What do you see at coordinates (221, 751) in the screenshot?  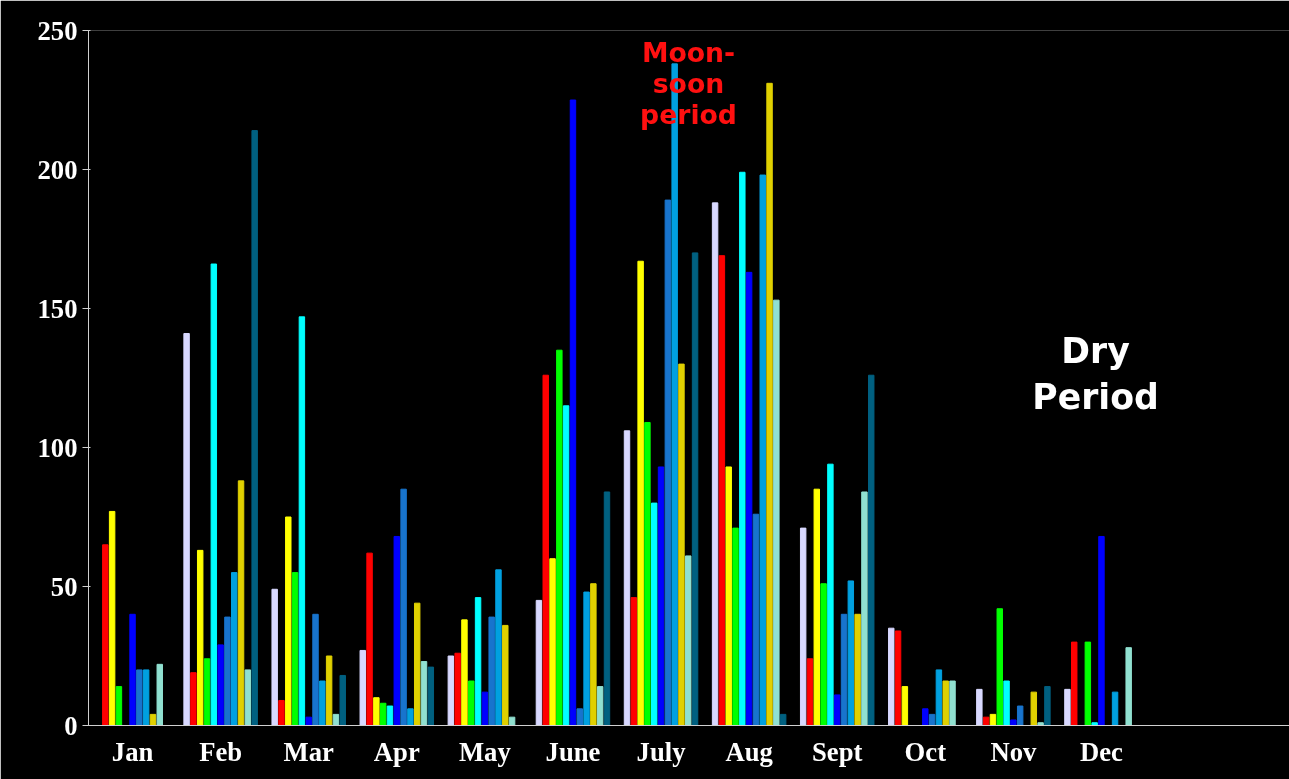 I see `x-tick-label: Feb` at bounding box center [221, 751].